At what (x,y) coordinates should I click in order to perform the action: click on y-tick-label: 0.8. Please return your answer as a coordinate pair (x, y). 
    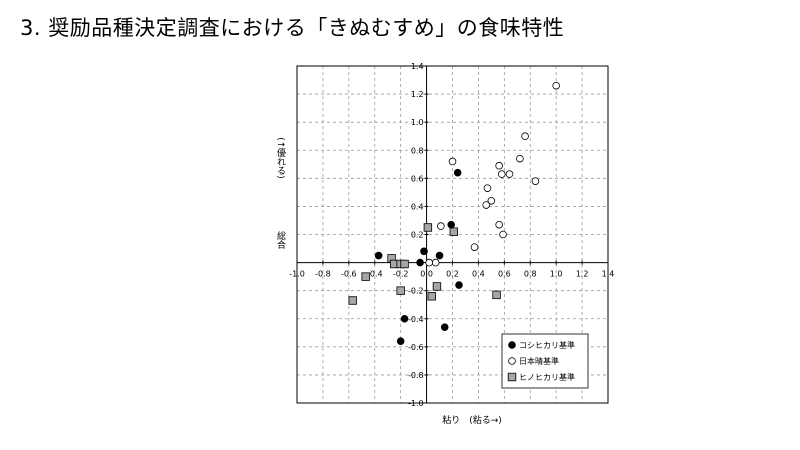
    Looking at the image, I should click on (417, 150).